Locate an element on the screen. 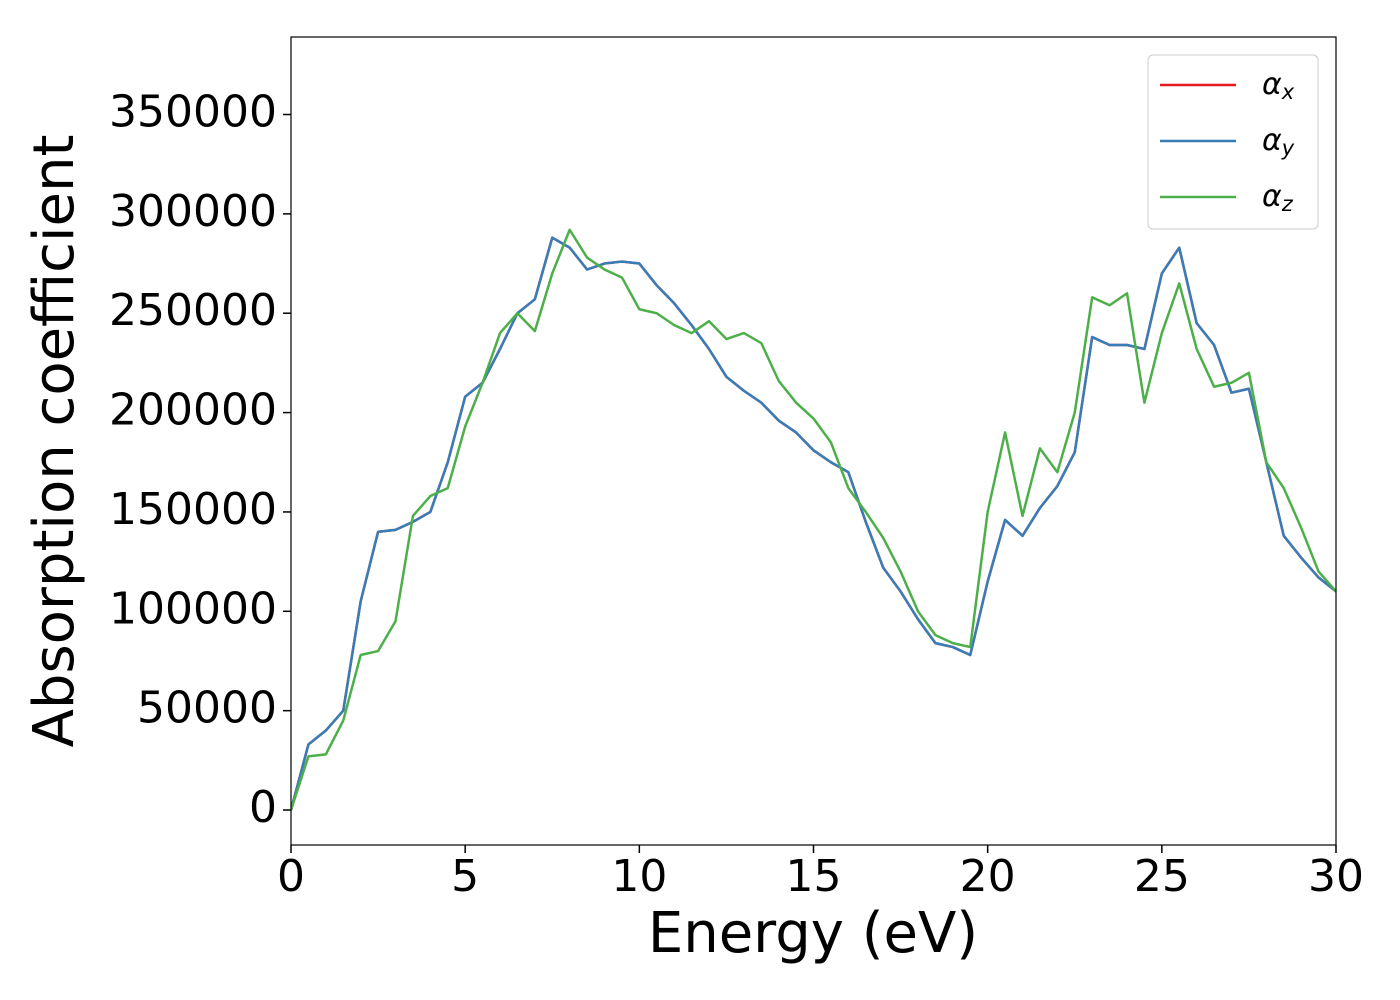 This screenshot has height=1000, width=1400. y-tick-label: 100000 is located at coordinates (193, 608).